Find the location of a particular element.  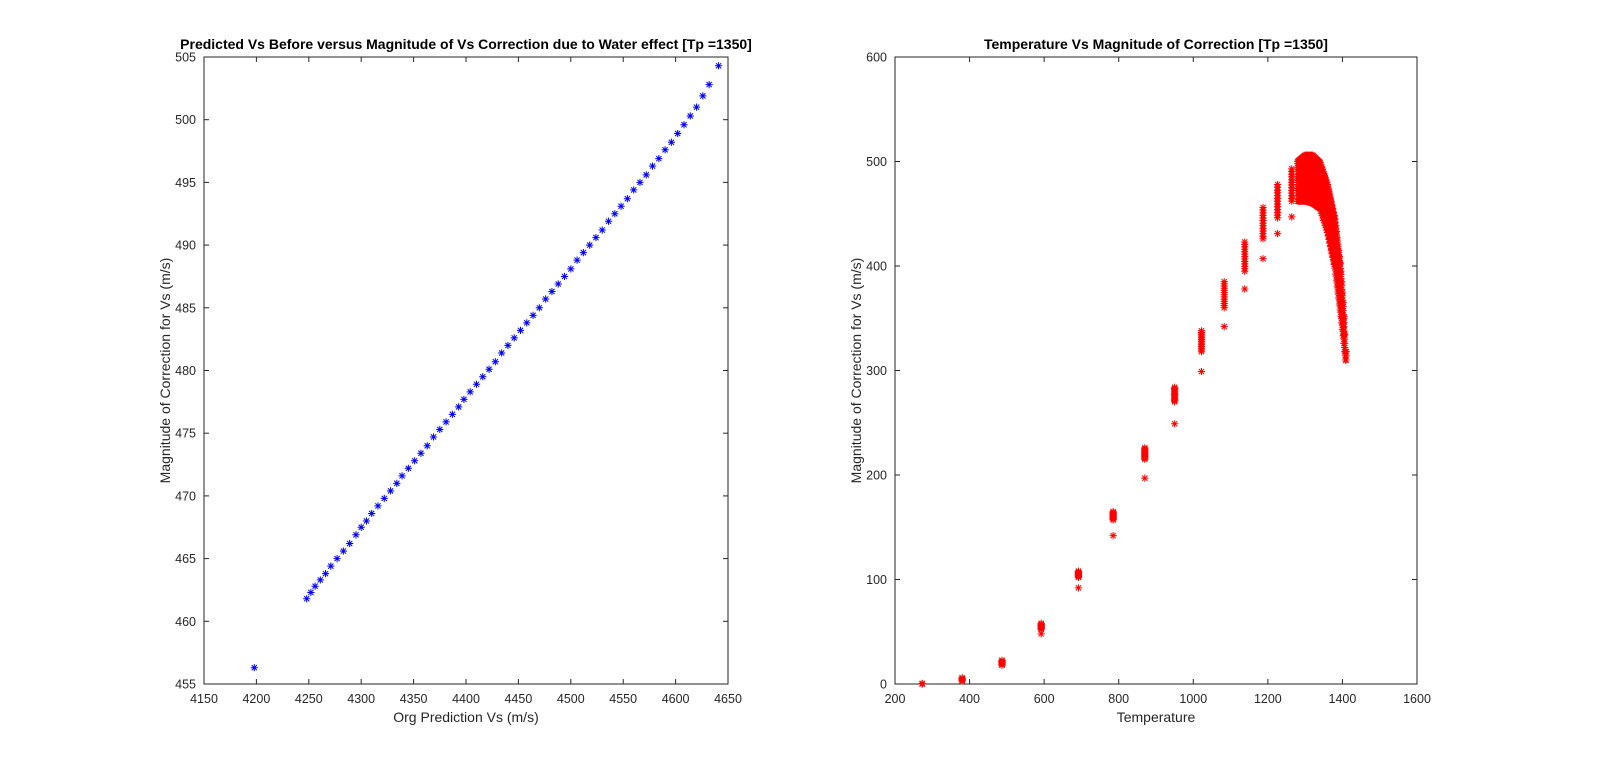

left-y-tick-label: 470 is located at coordinates (185, 496).